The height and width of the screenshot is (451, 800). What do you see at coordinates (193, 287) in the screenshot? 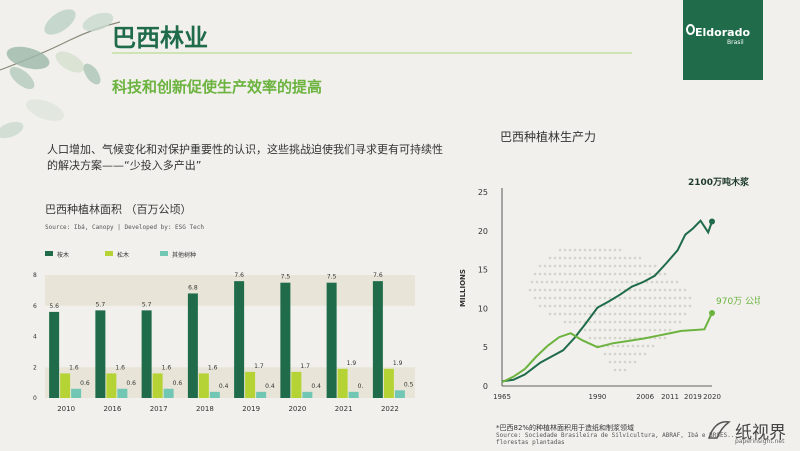
I see `bar-label-0-2018: 6.8` at bounding box center [193, 287].